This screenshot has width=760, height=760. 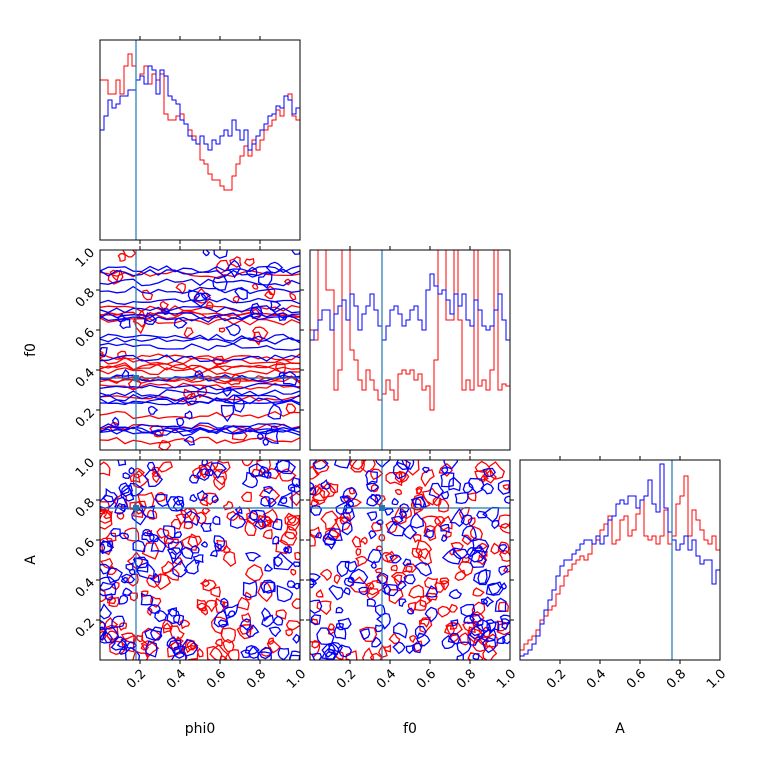 I want to click on panel-frame, so click(x=200, y=140).